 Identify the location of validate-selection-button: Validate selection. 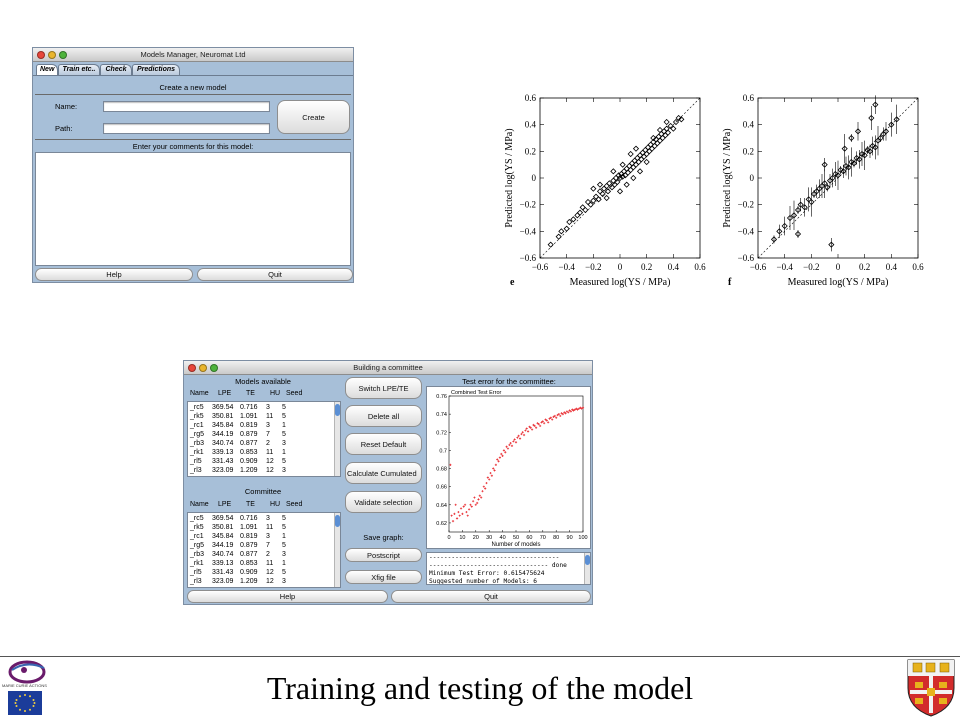
(383, 502).